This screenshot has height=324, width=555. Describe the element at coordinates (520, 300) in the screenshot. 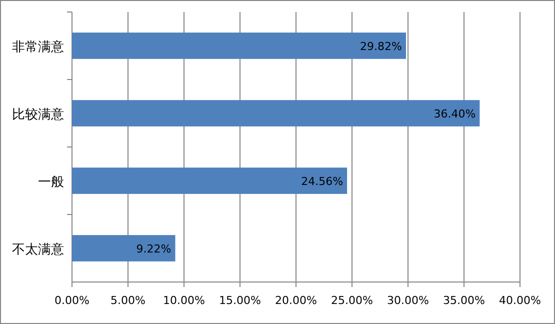

I see `x-tick-label: 40.00%` at that location.